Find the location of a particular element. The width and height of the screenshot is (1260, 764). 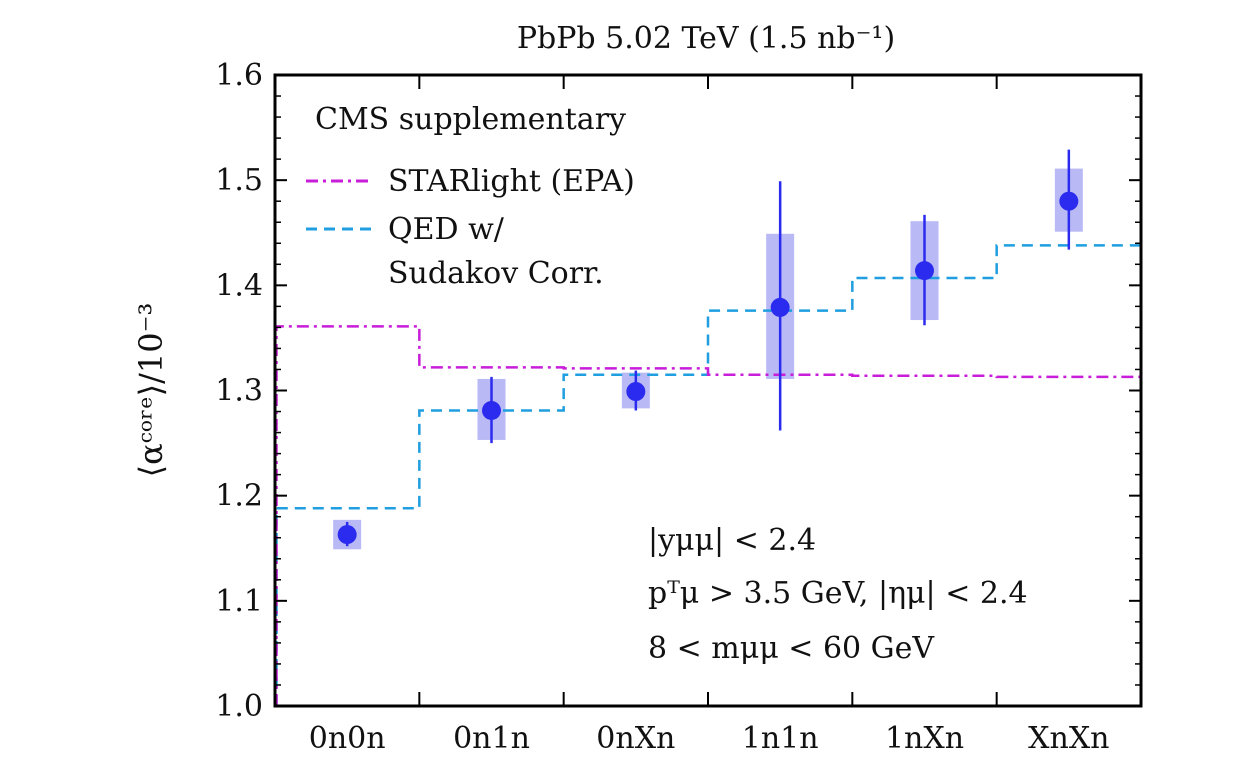

experiment-label: CMS supplementary is located at coordinates (470, 119).